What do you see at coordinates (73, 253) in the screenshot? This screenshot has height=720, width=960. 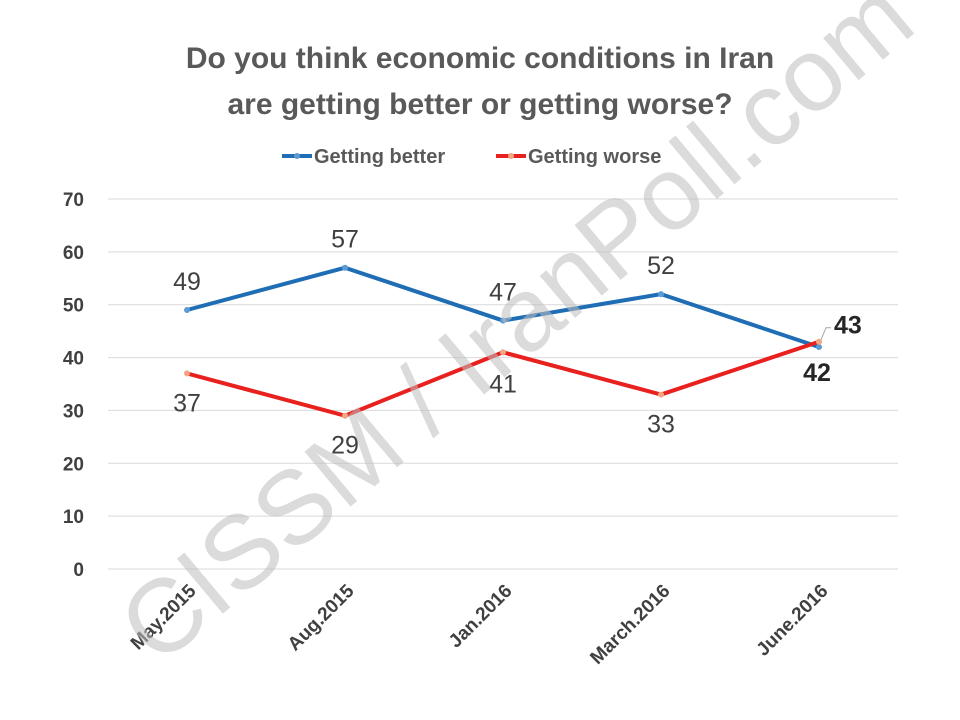 I see `y-tick-label: 60` at bounding box center [73, 253].